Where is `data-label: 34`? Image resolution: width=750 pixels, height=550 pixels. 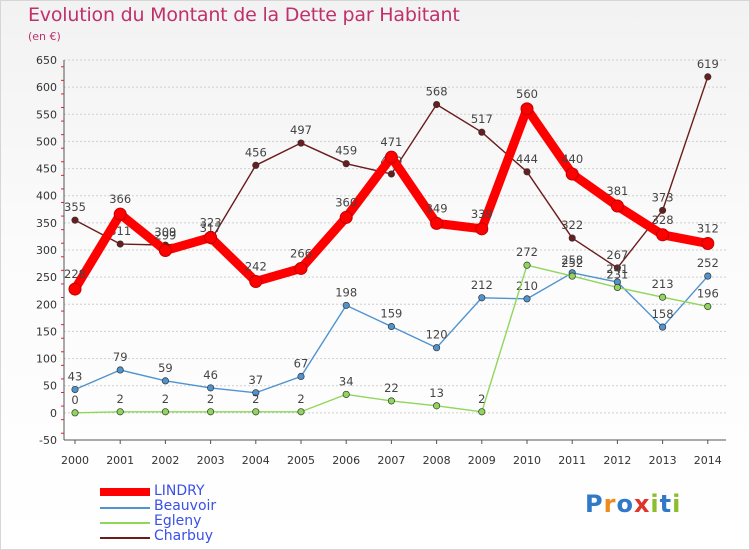
data-label: 34 is located at coordinates (346, 381).